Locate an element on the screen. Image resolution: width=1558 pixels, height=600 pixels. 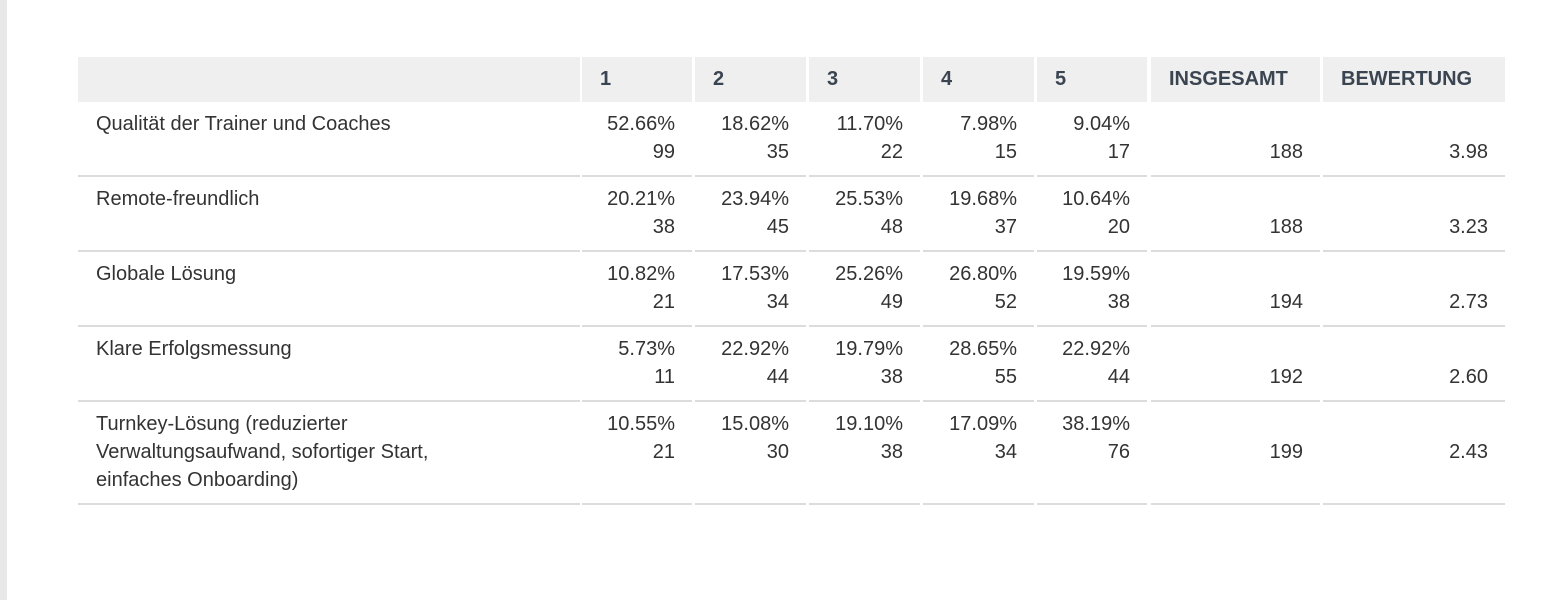
percentage: 15.08% is located at coordinates (755, 424).